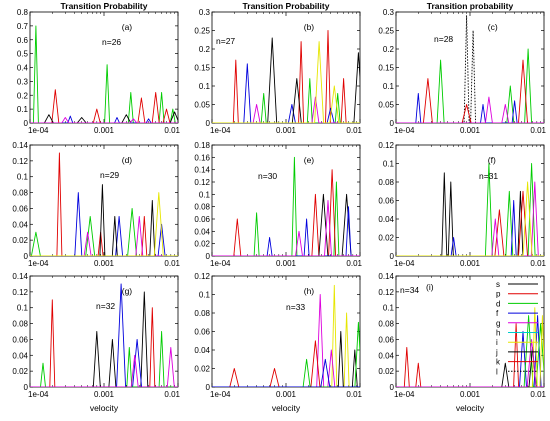 The image size is (550, 421). I want to click on legend-label: h, so click(498, 333).